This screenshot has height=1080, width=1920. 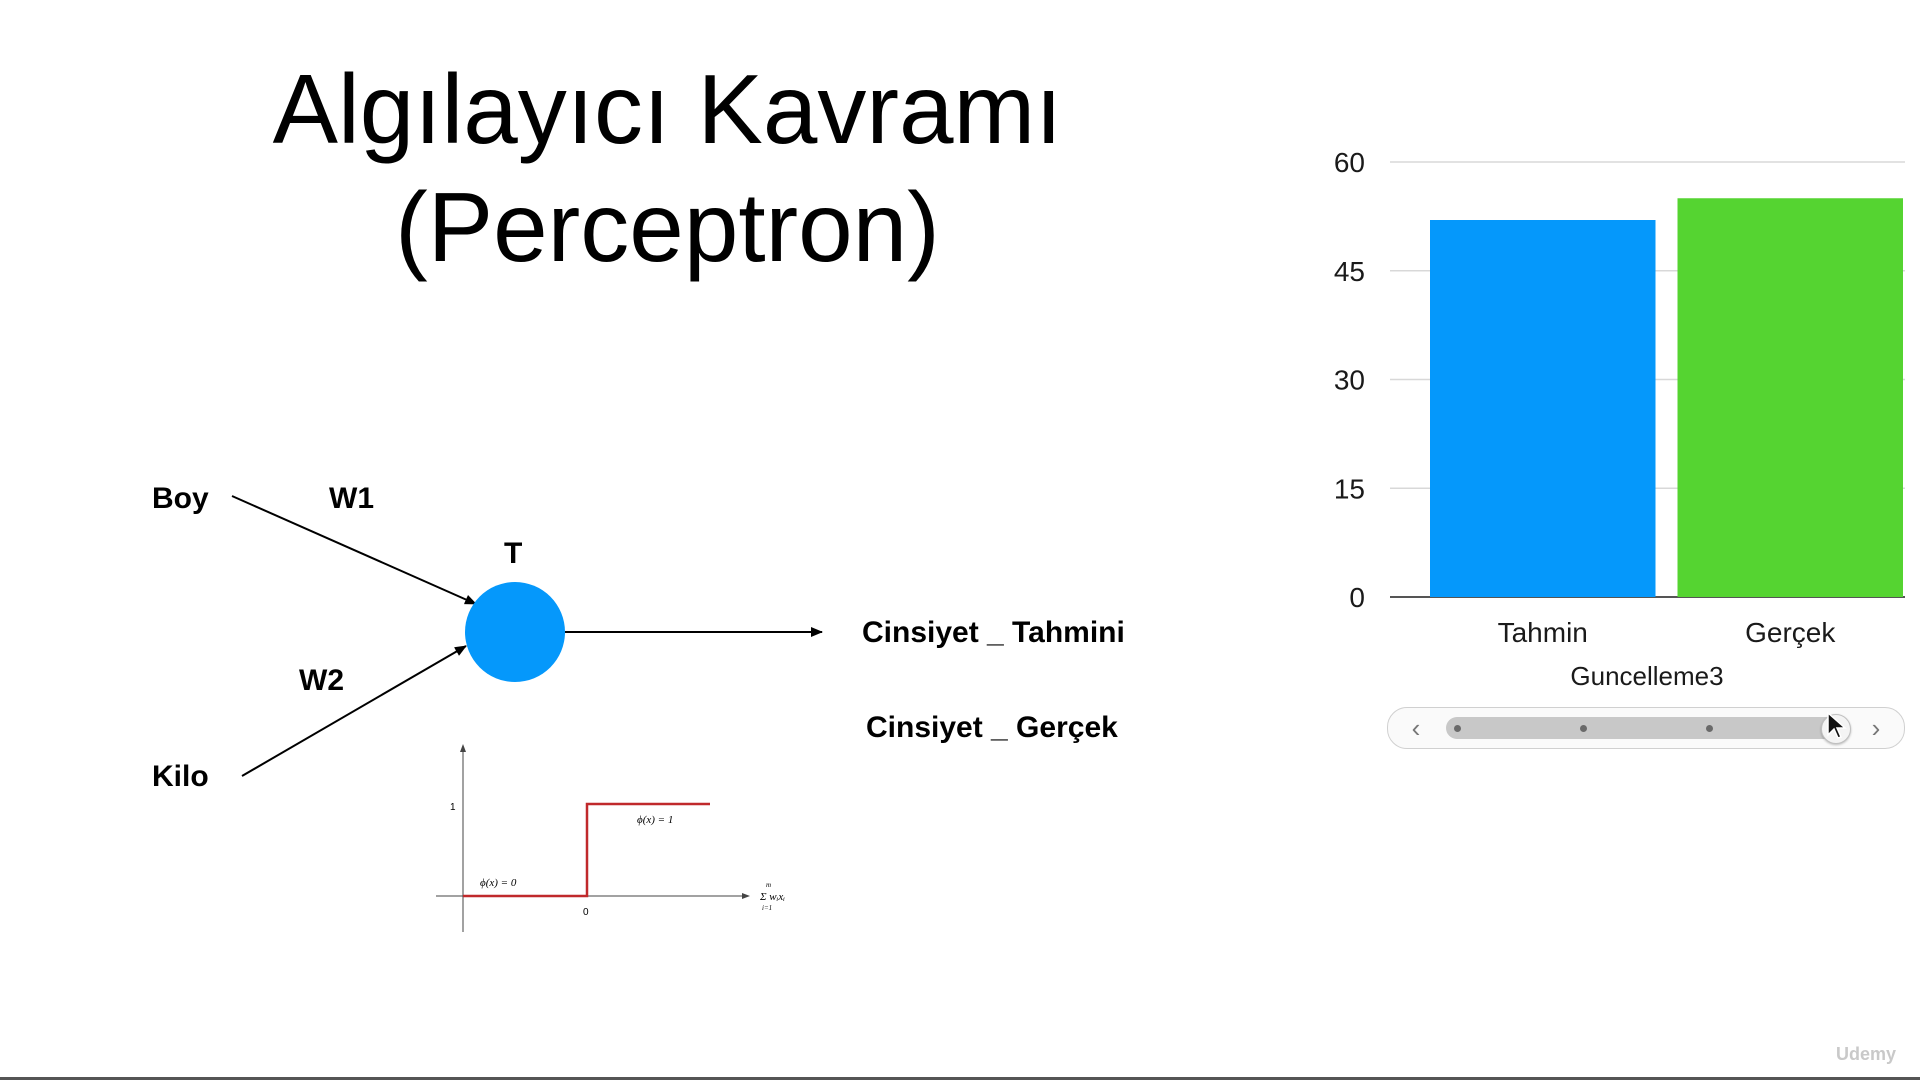 What do you see at coordinates (1790, 397) in the screenshot?
I see `chart-bar-gercek` at bounding box center [1790, 397].